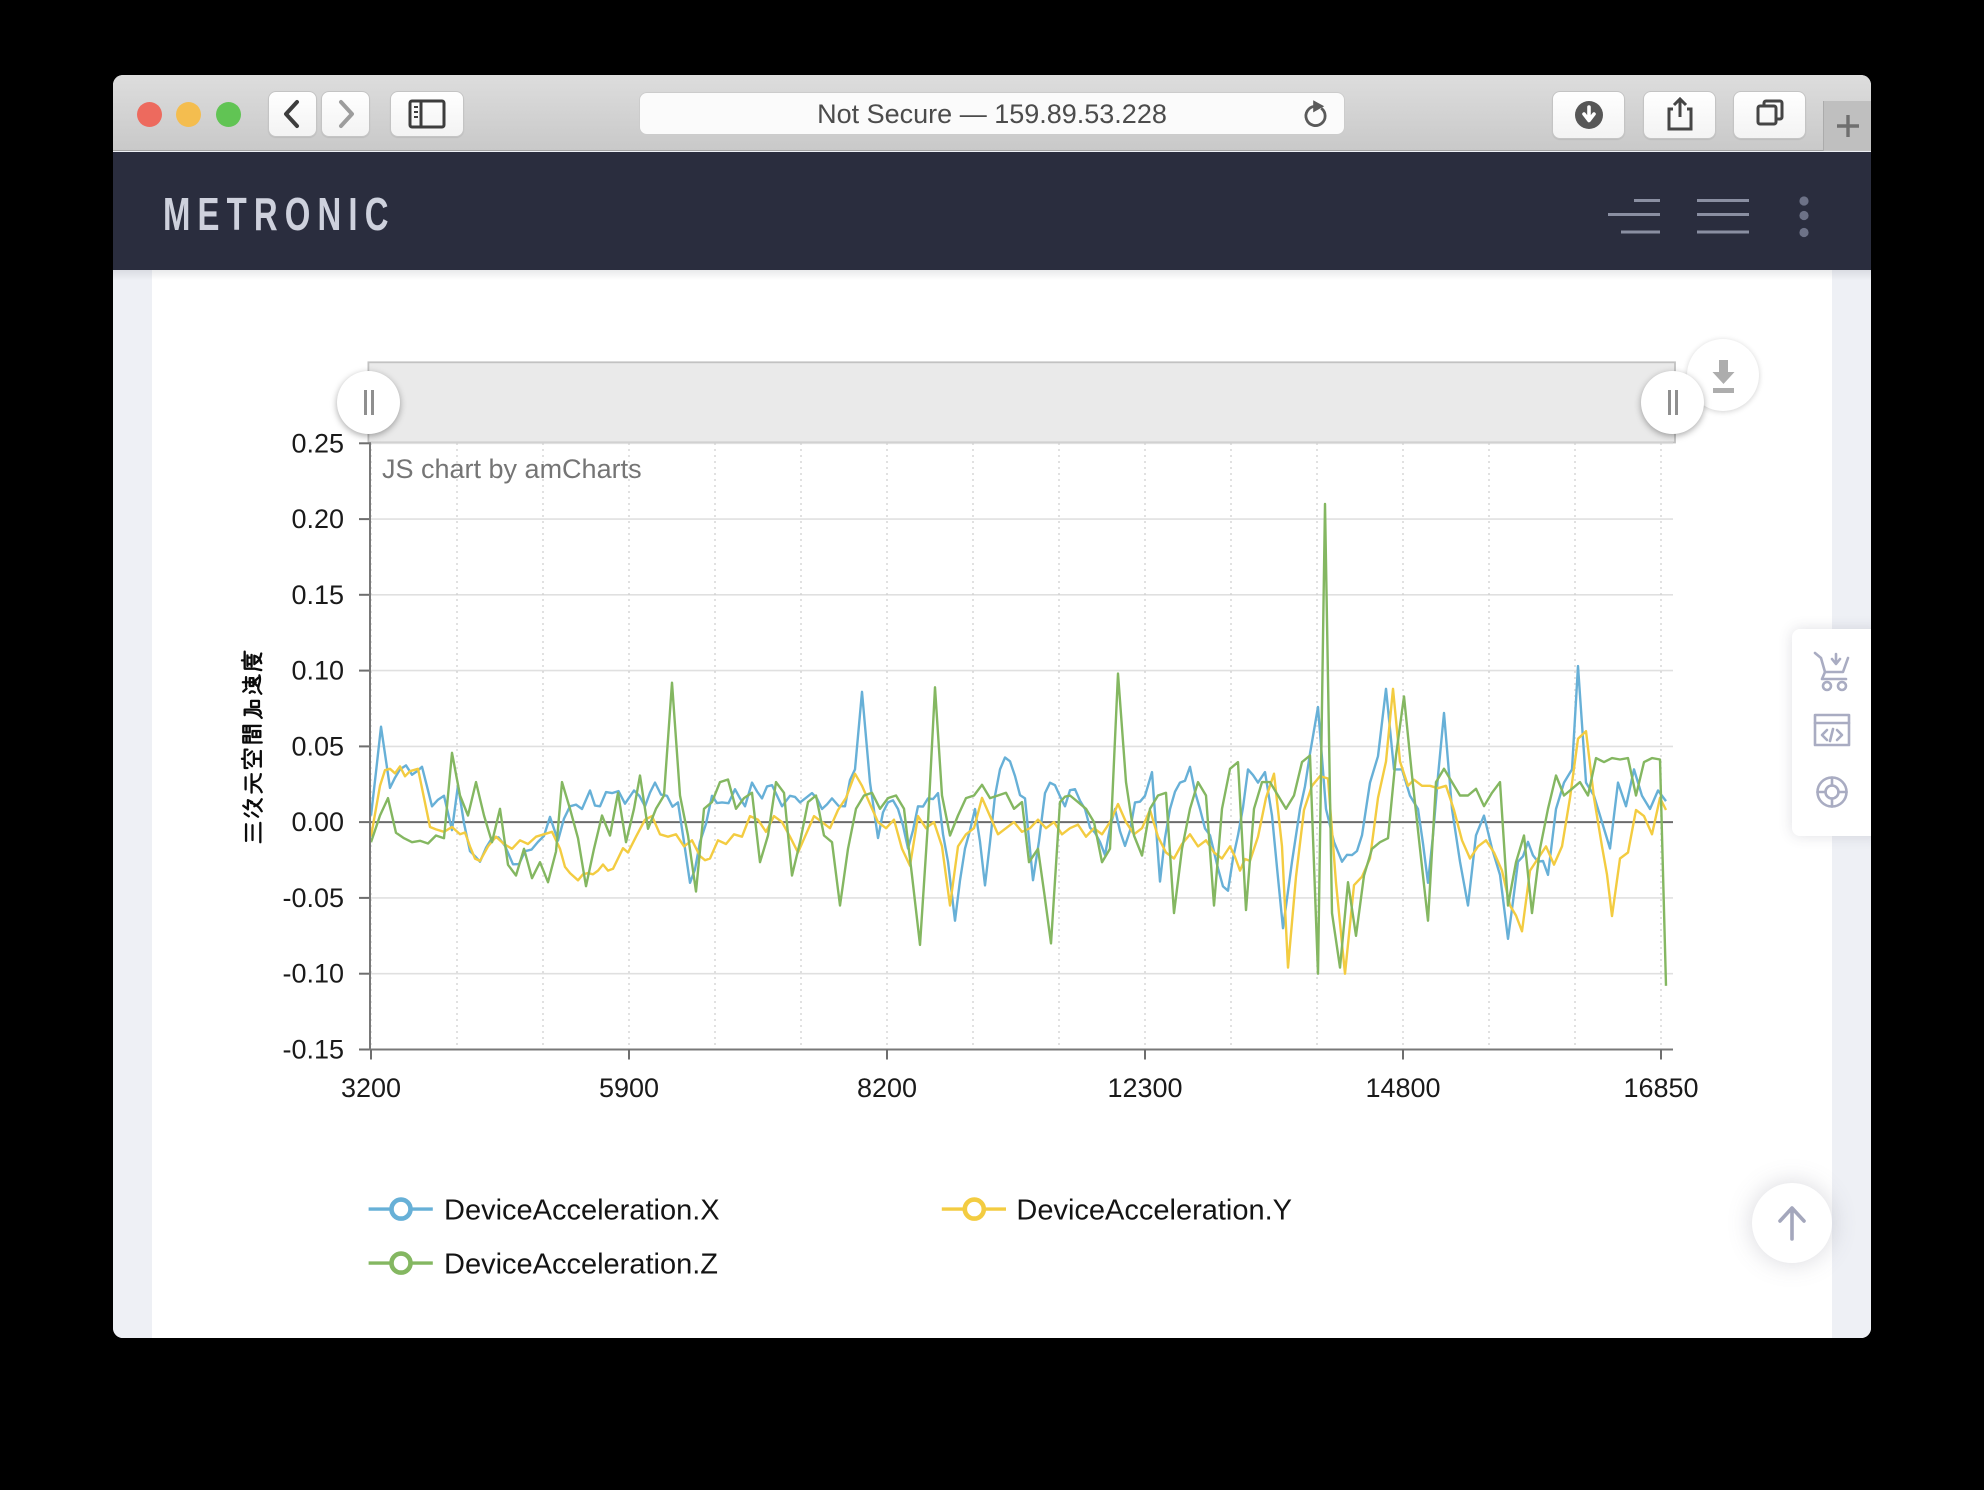  Describe the element at coordinates (313, 974) in the screenshot. I see `svg-text: -0.10` at that location.